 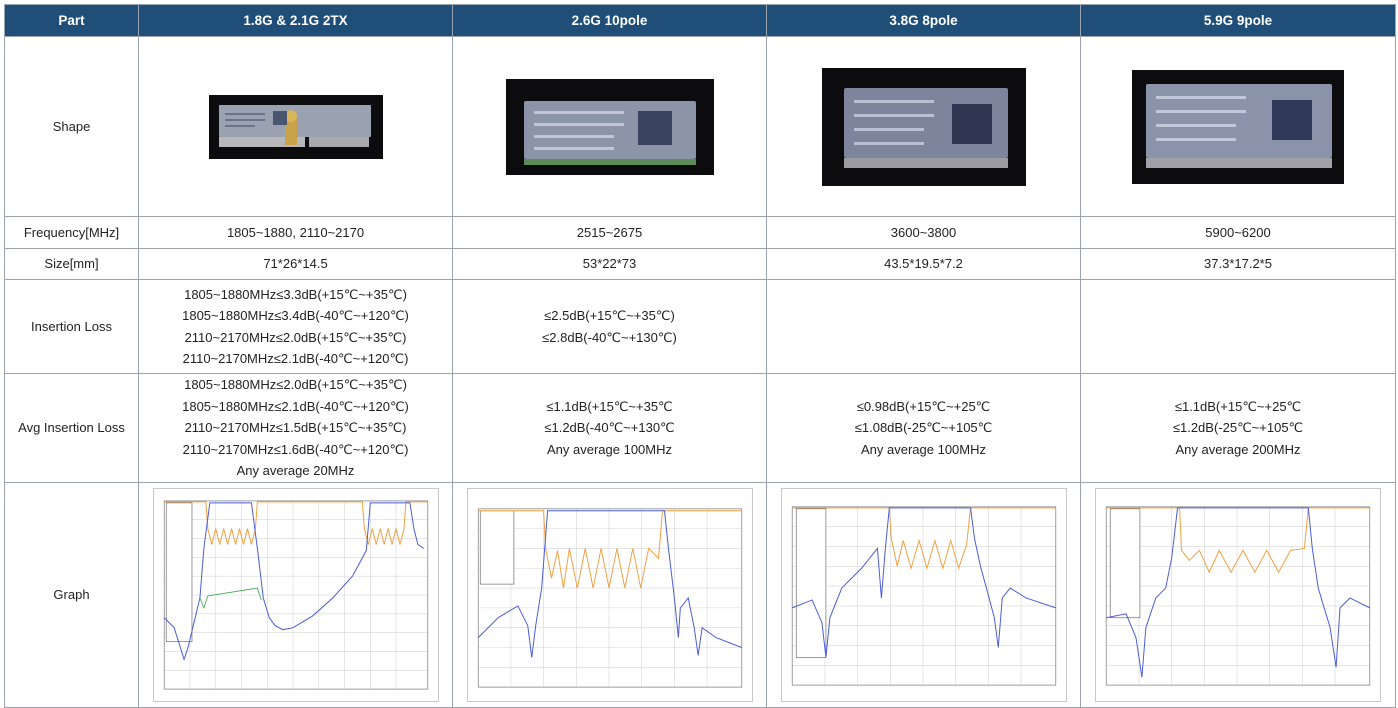 I want to click on frequency-value-1: 1805~1880, 2110~2170, so click(x=295, y=232).